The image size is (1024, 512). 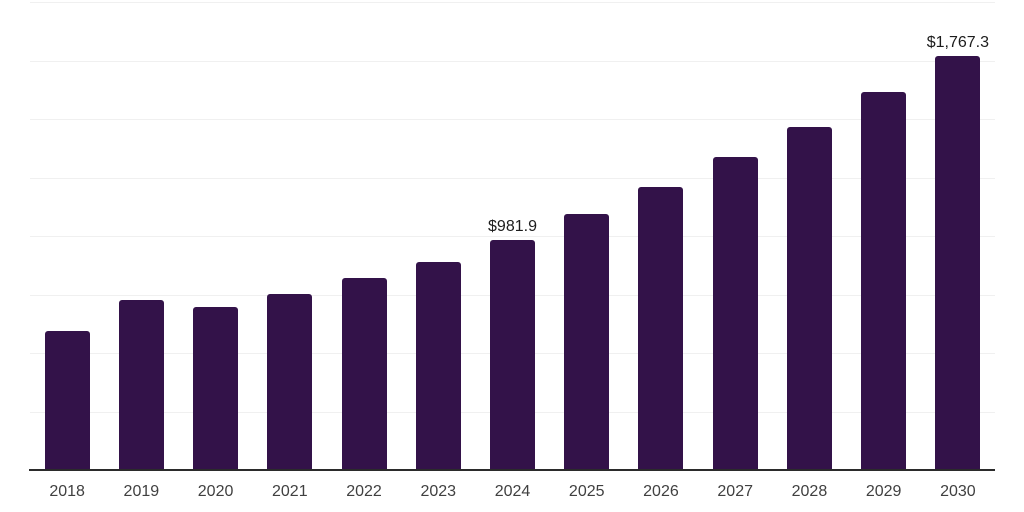 I want to click on x-tick-label-2026: 2026, so click(x=661, y=491).